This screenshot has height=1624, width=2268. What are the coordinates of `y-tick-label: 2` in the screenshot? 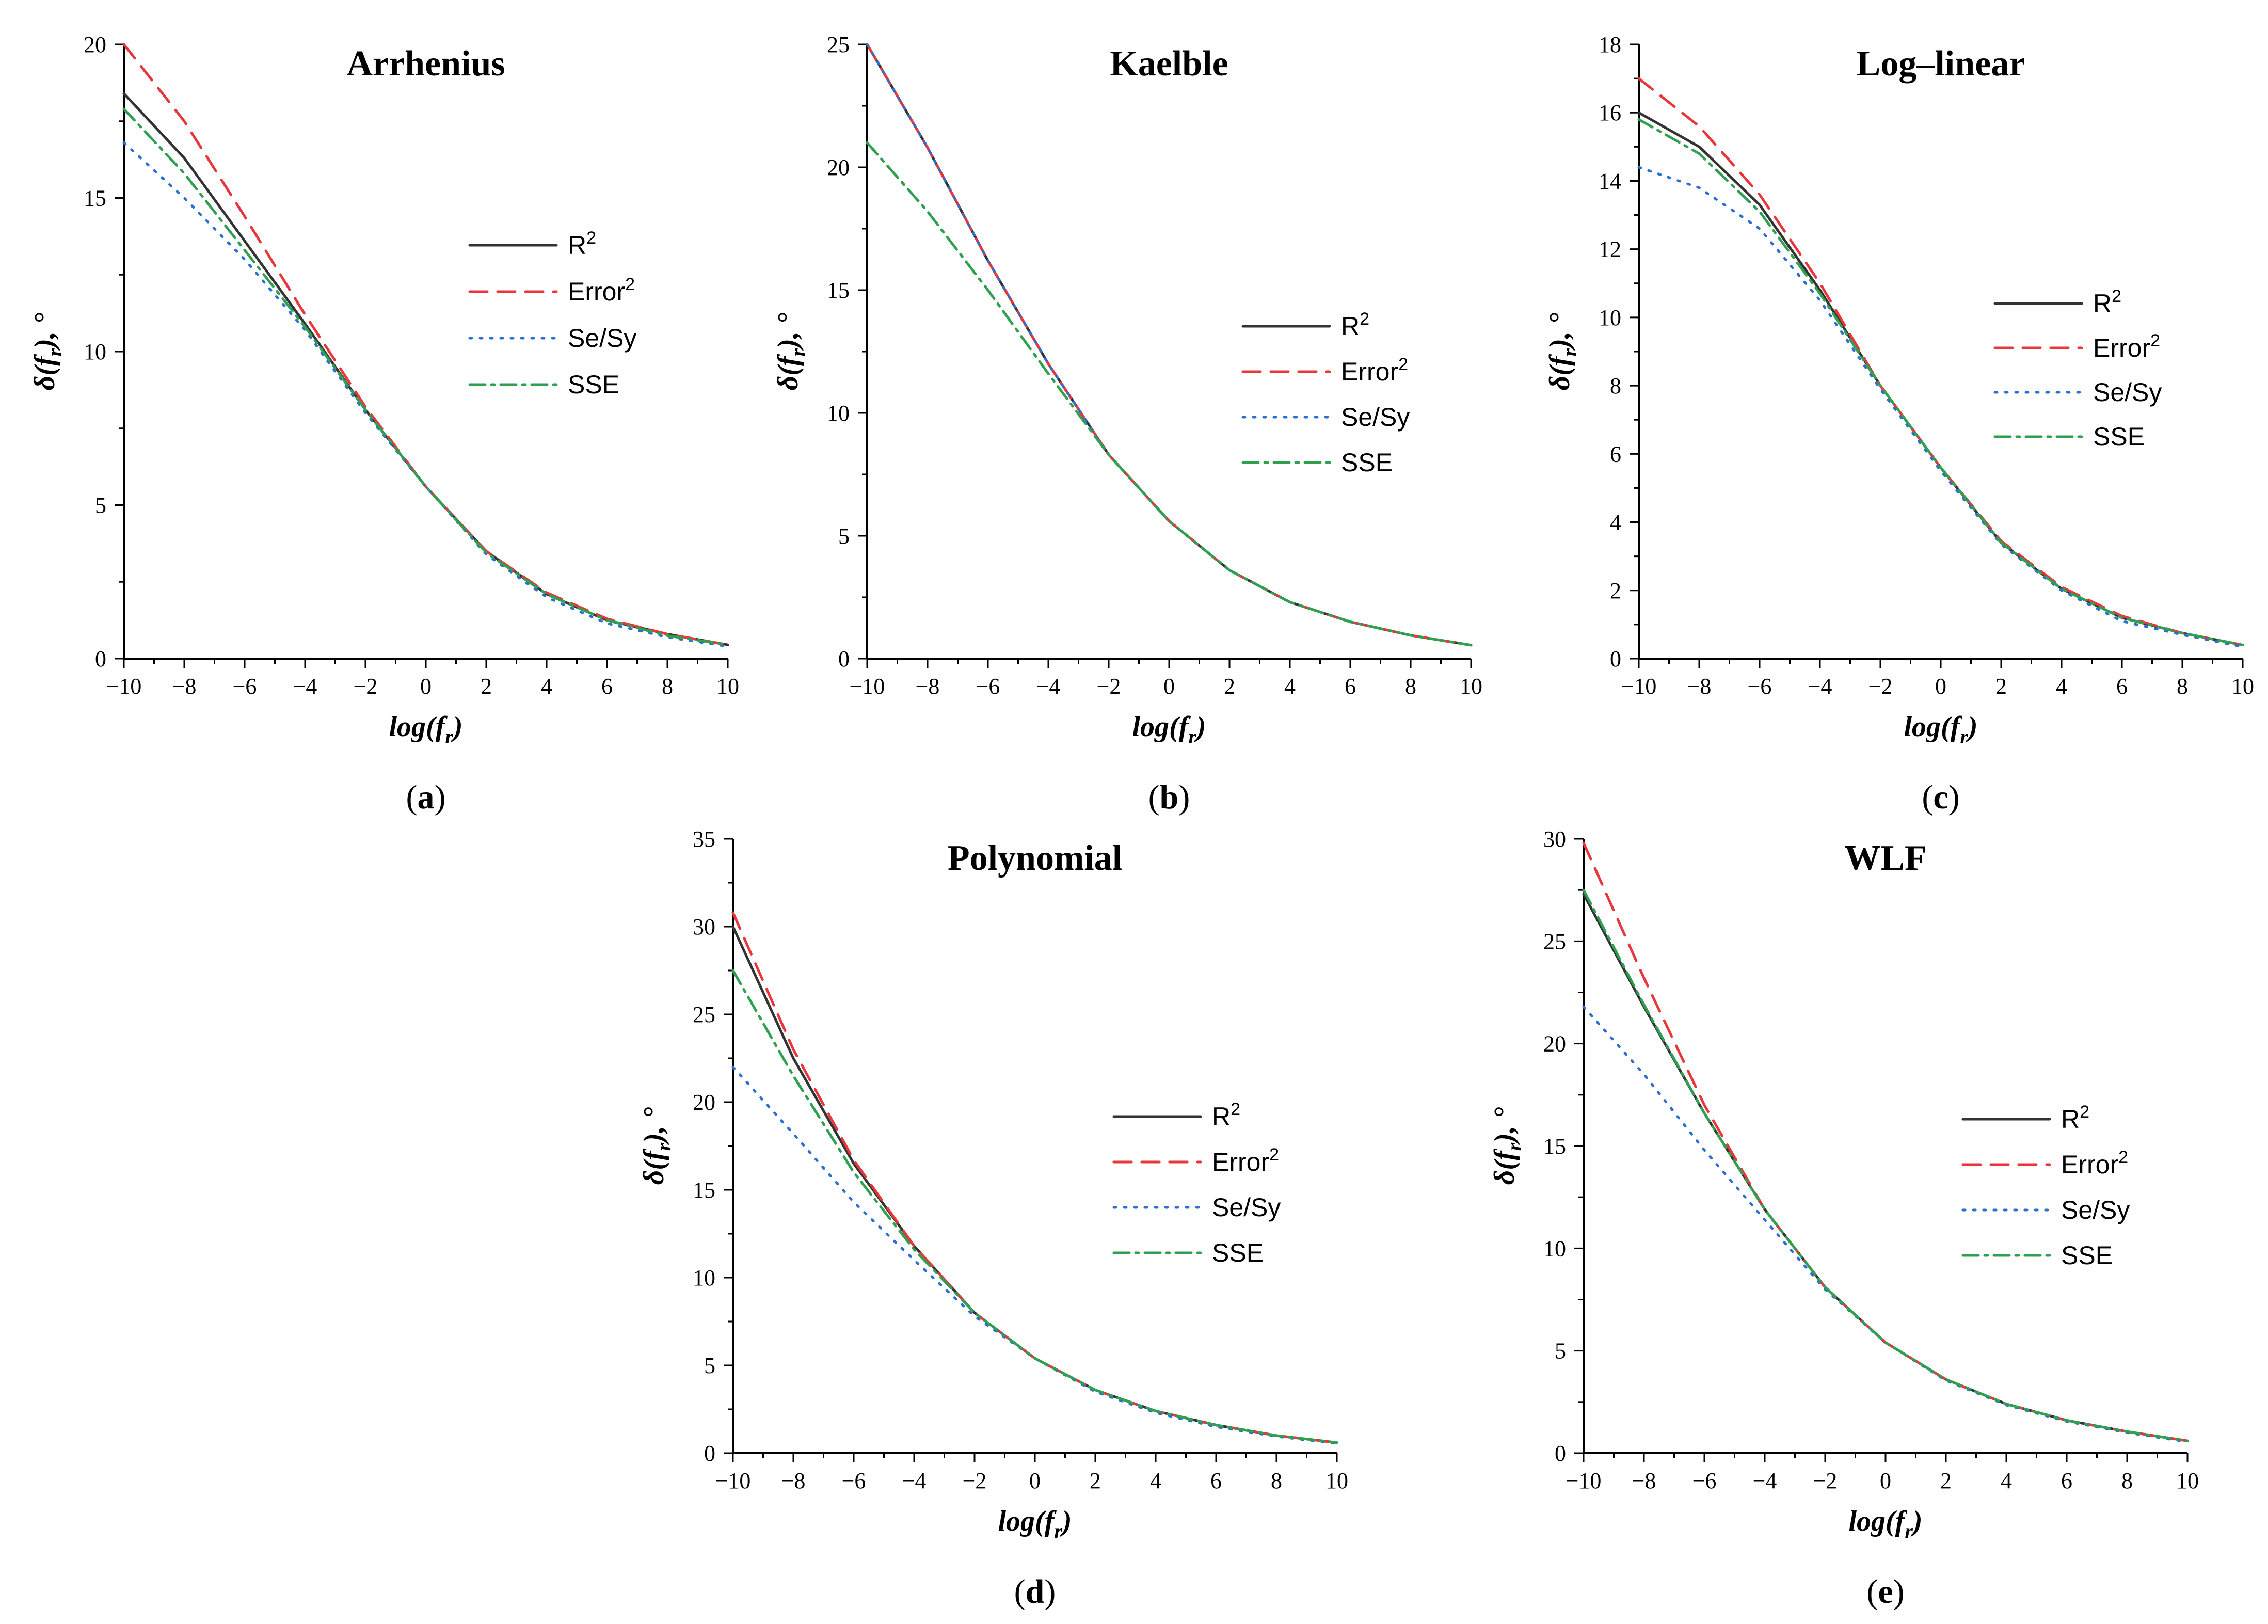 It's located at (1615, 591).